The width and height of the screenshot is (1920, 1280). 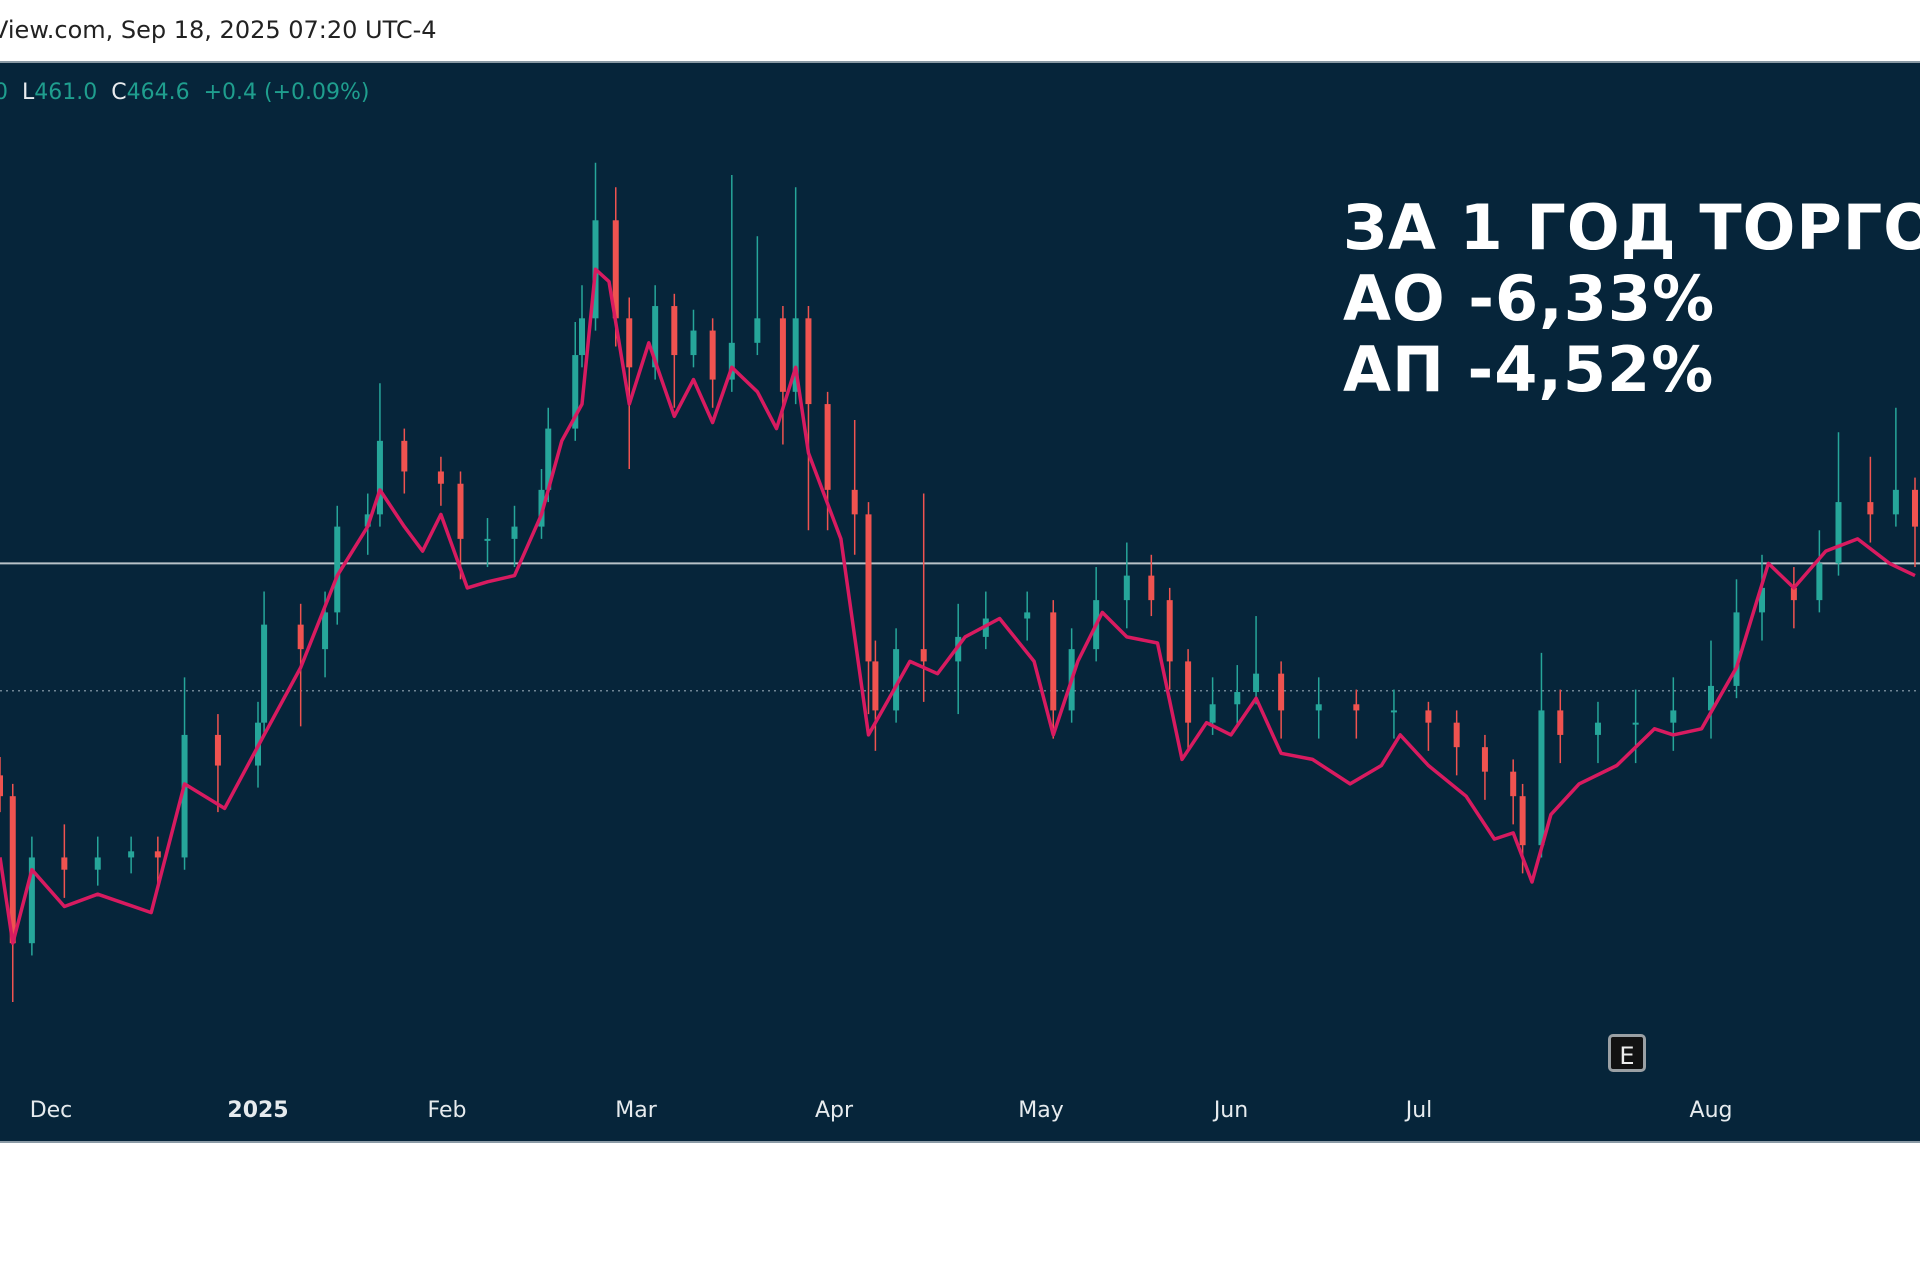 What do you see at coordinates (1529, 298) in the screenshot?
I see `annotation-line-2: АО -6,33%` at bounding box center [1529, 298].